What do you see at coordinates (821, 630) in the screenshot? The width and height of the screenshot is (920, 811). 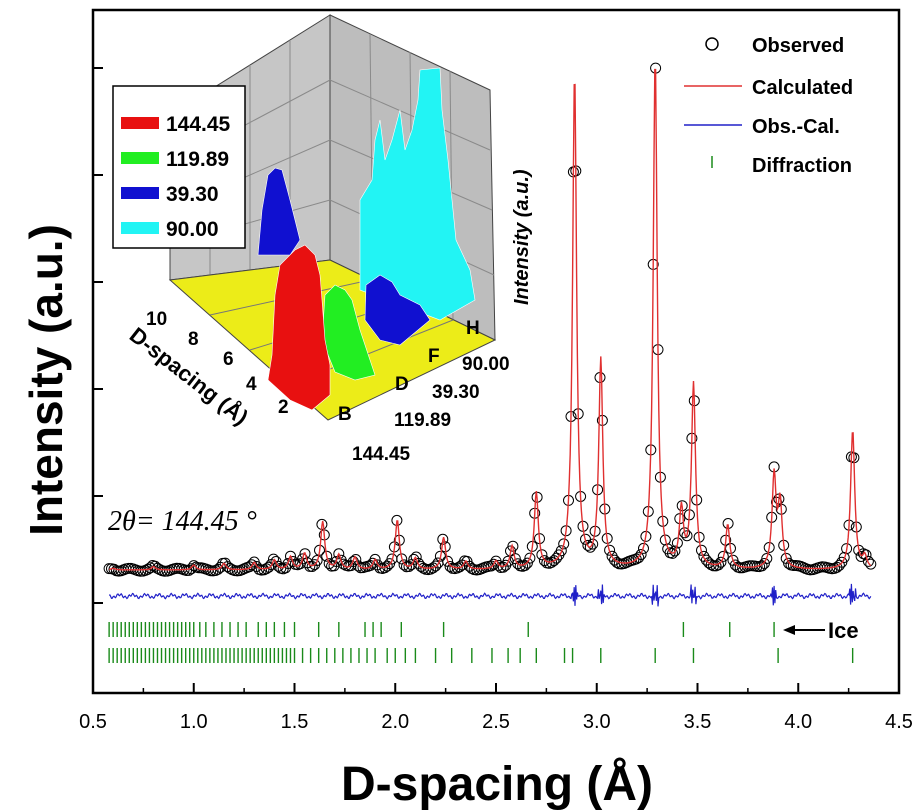 I see `ice-marker: Ice` at bounding box center [821, 630].